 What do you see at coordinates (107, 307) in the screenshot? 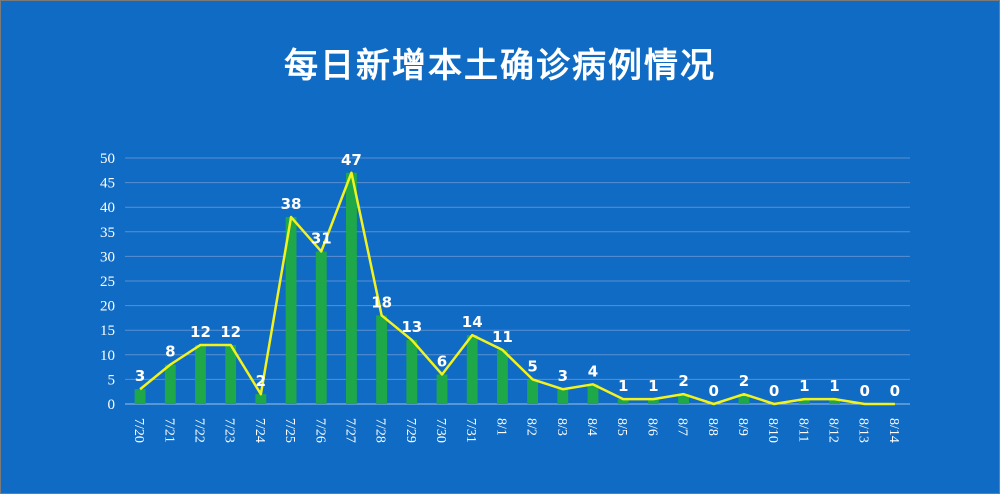
I see `y-tick-label: 20` at bounding box center [107, 307].